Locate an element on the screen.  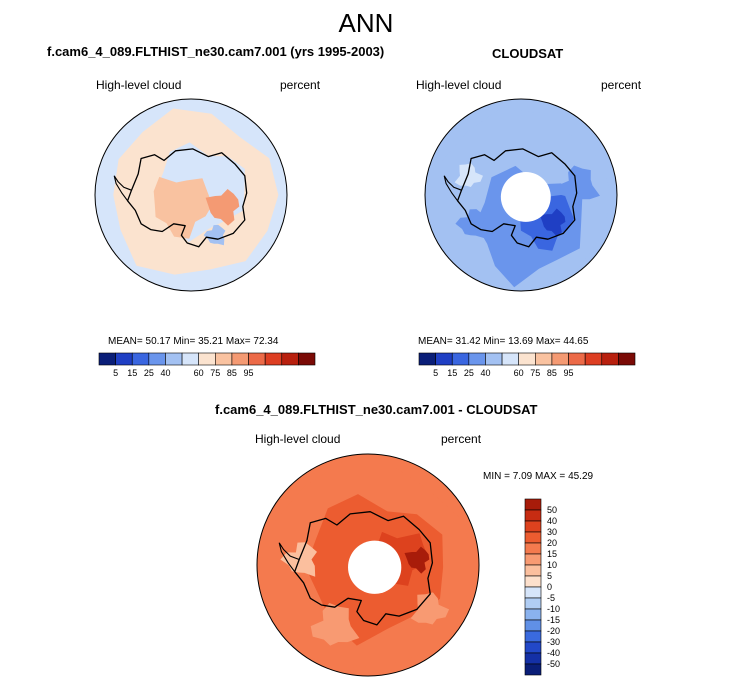
left-units-label: percent is located at coordinates (300, 85).